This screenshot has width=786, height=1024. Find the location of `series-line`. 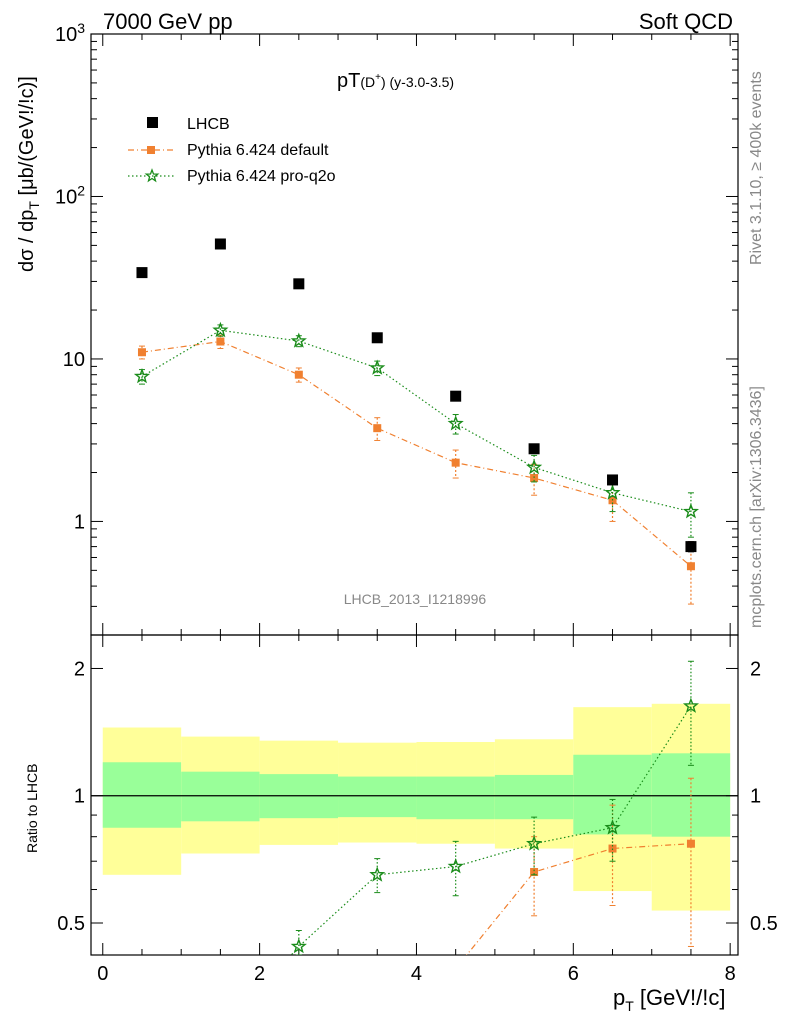

series-line is located at coordinates (416, 421).